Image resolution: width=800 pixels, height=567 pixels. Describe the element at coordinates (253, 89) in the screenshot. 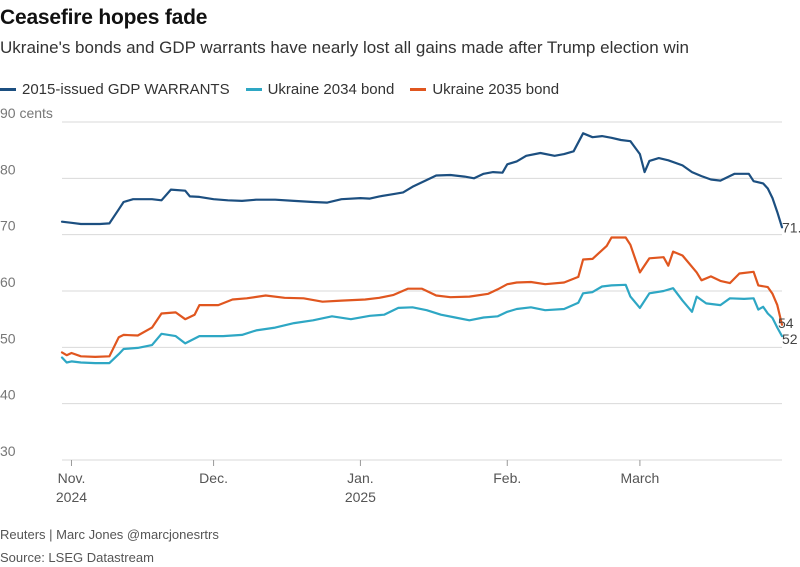

I see `legend-swatch-2034-bond` at that location.